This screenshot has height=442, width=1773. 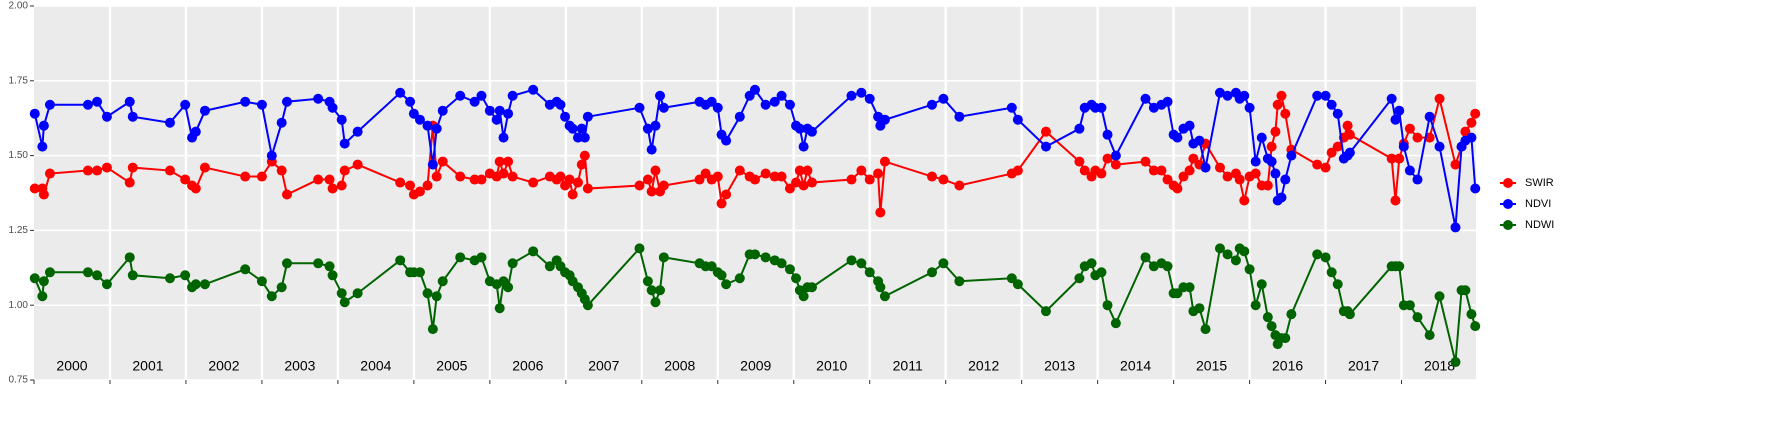 I want to click on x-tick-label: 2011, so click(x=908, y=366).